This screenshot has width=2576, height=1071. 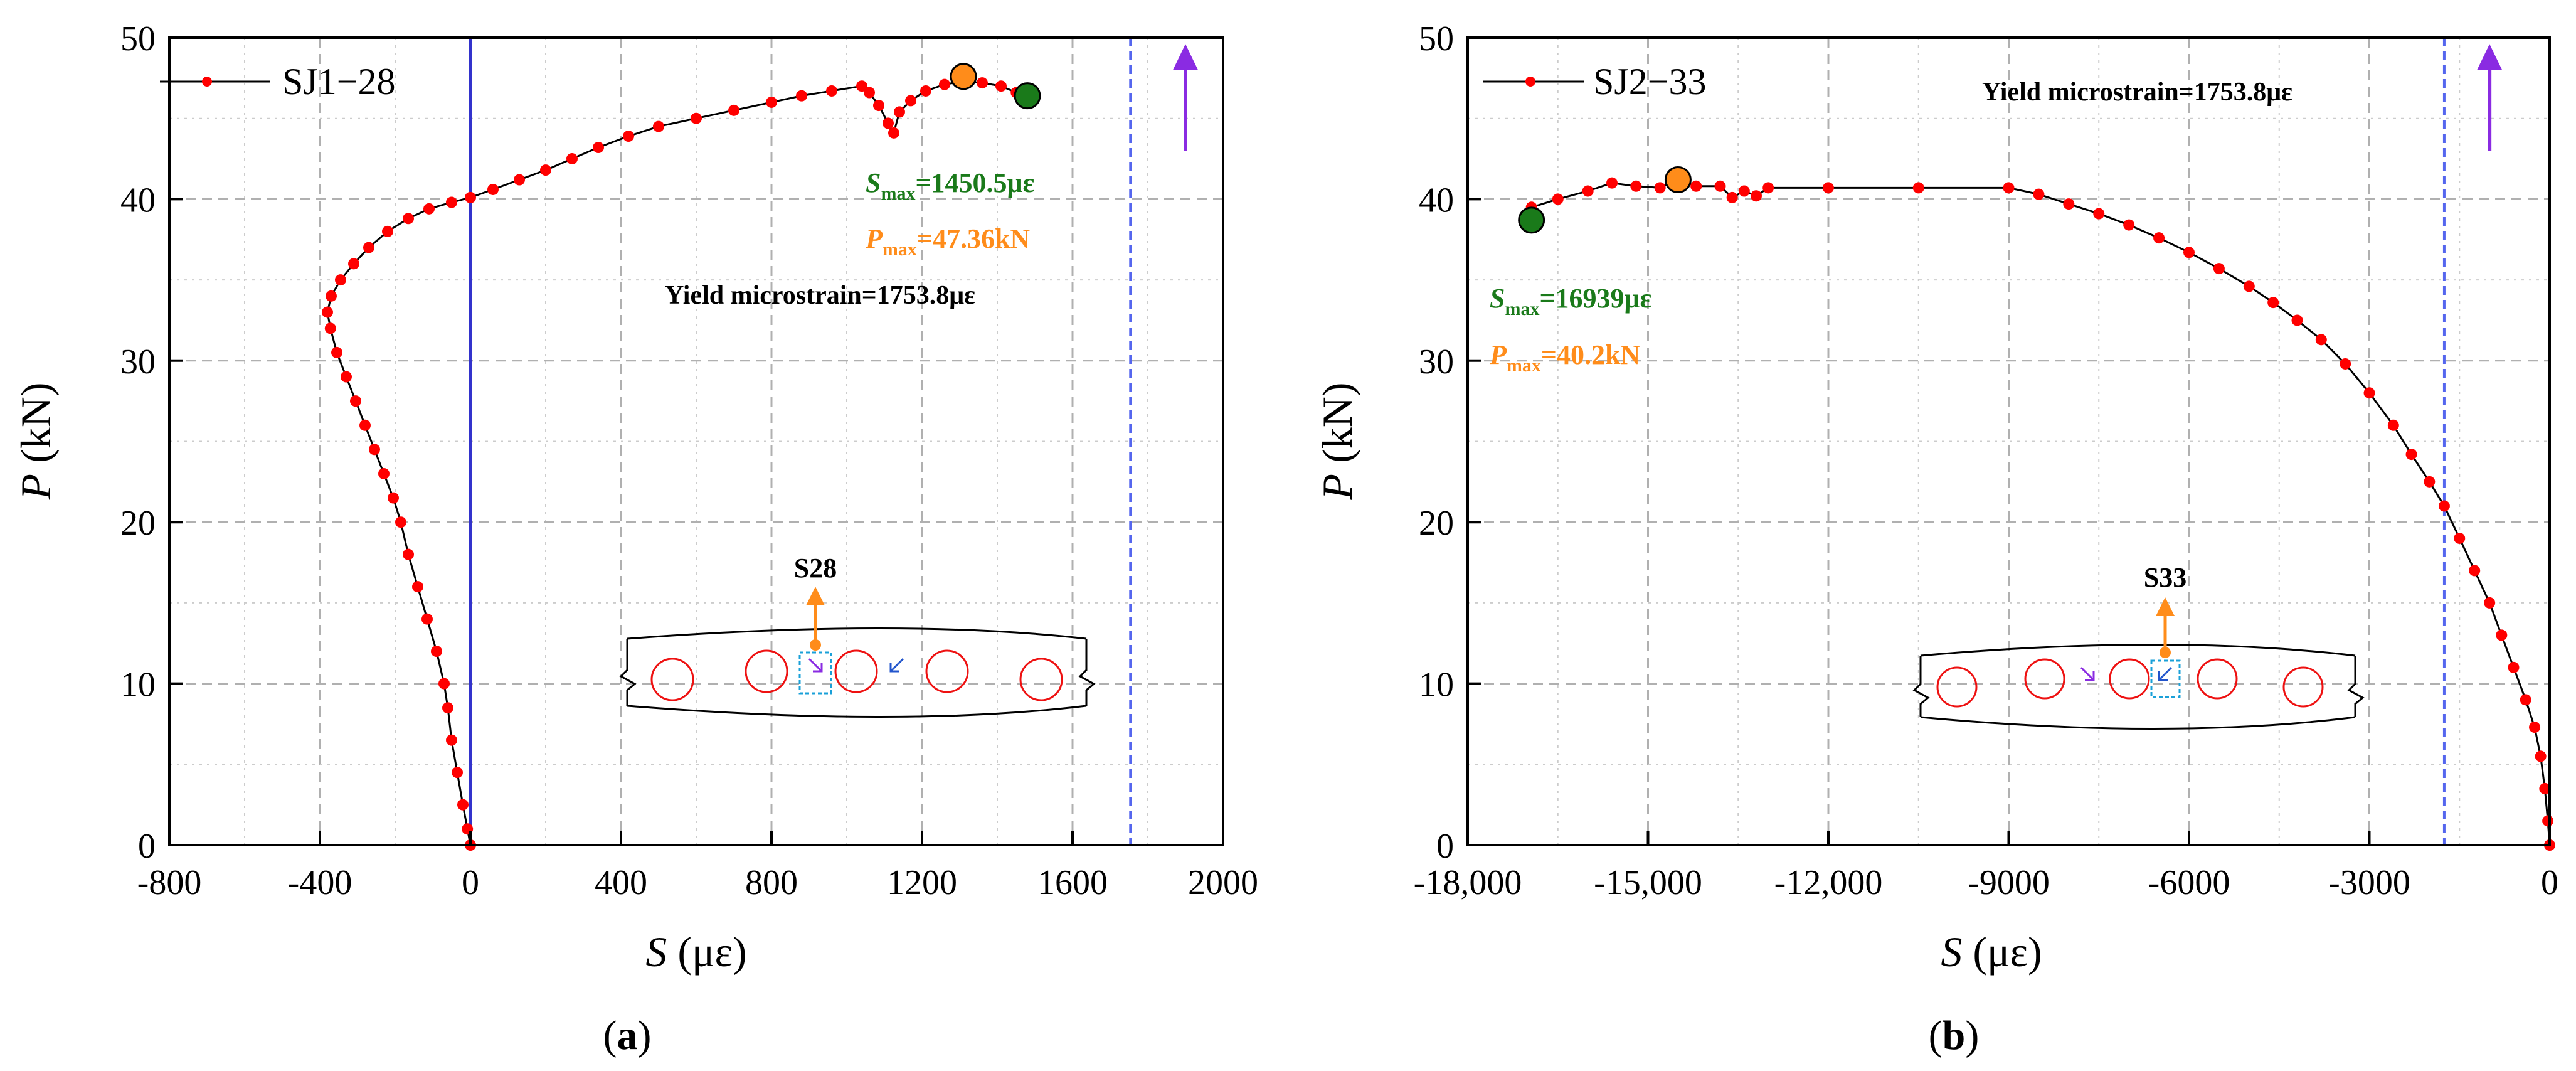 What do you see at coordinates (320, 883) in the screenshot?
I see `x-tick-label: -400` at bounding box center [320, 883].